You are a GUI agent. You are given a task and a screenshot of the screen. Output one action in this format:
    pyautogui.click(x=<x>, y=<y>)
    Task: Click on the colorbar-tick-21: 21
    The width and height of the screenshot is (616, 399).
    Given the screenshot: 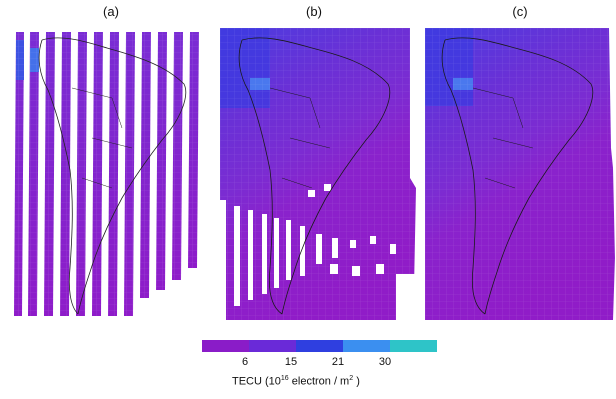 What is the action you would take?
    pyautogui.click(x=338, y=362)
    